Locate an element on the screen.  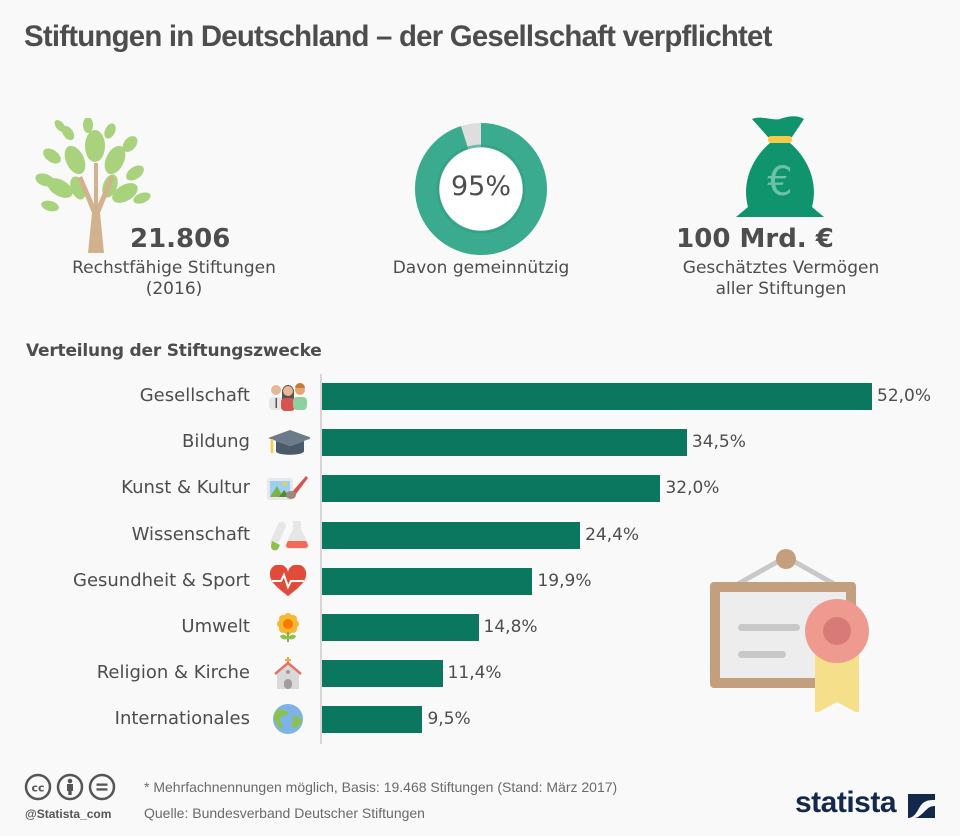
lab-flask-icon is located at coordinates (290, 535).